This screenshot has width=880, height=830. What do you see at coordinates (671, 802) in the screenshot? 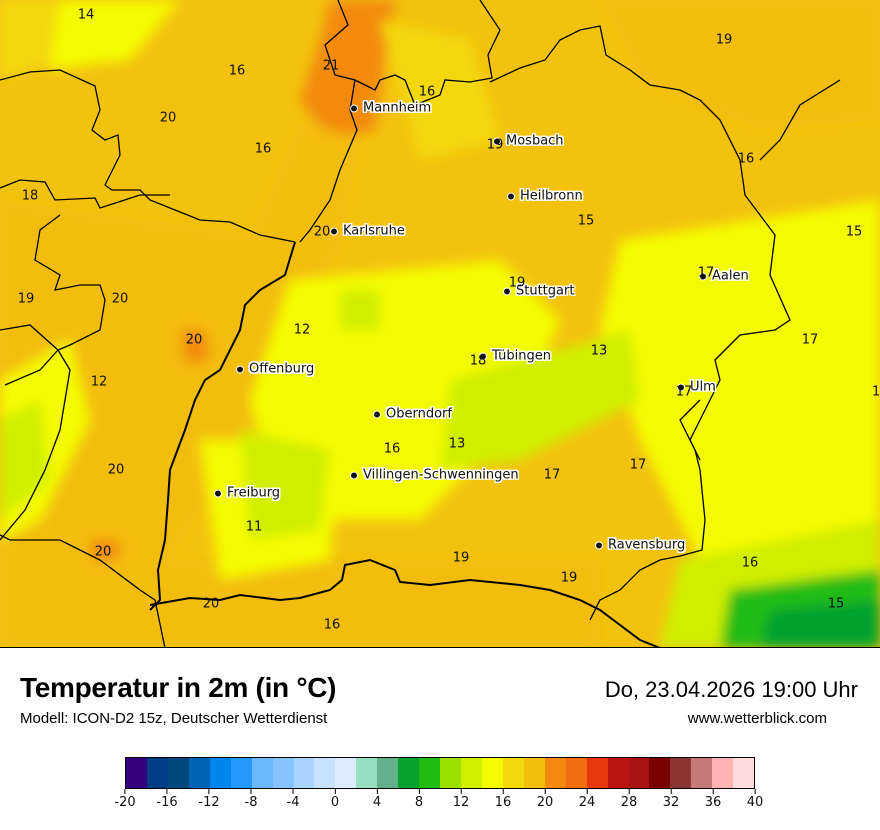
I see `colorbar-tick-label: 32` at bounding box center [671, 802].